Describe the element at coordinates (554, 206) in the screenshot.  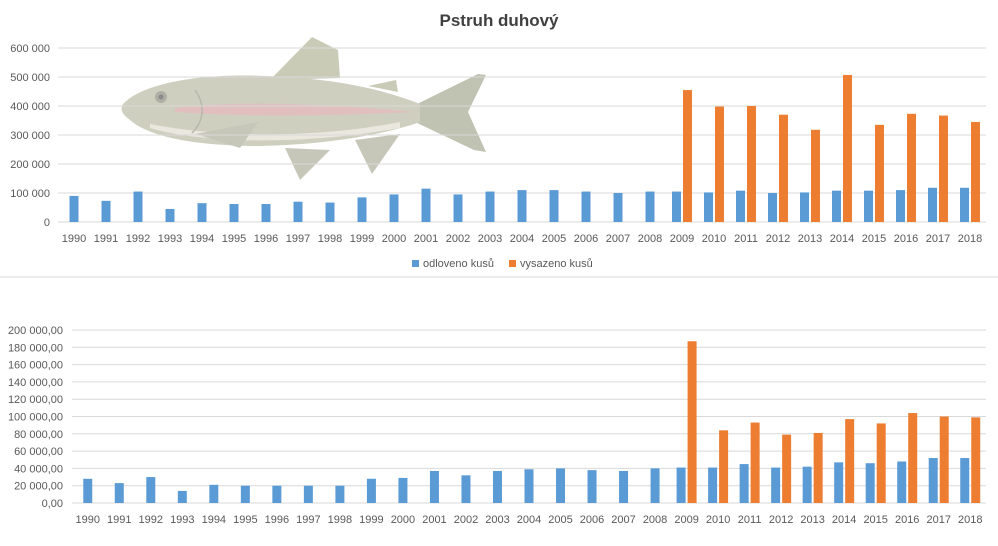
I see `bar-odloveno-2005` at that location.